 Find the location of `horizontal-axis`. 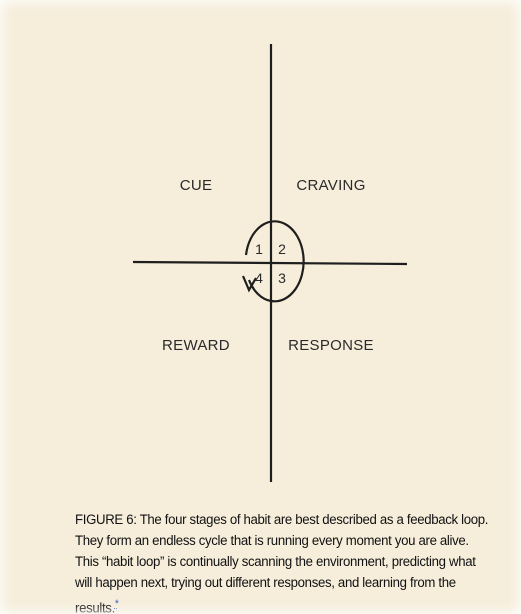

horizontal-axis is located at coordinates (270, 263).